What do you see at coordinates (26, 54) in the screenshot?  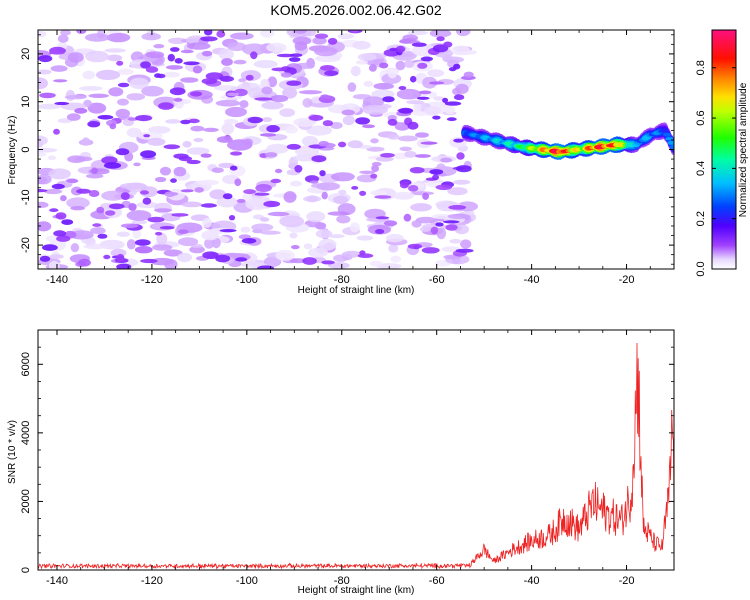 I see `y-tick-label: 20` at bounding box center [26, 54].